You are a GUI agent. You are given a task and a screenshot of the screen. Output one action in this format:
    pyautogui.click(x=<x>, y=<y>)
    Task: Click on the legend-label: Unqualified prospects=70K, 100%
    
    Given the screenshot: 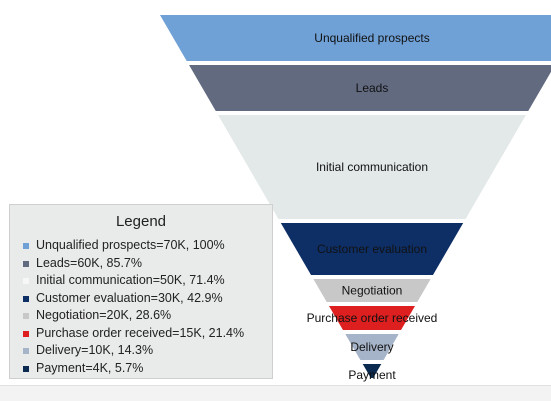 What is the action you would take?
    pyautogui.click(x=130, y=245)
    